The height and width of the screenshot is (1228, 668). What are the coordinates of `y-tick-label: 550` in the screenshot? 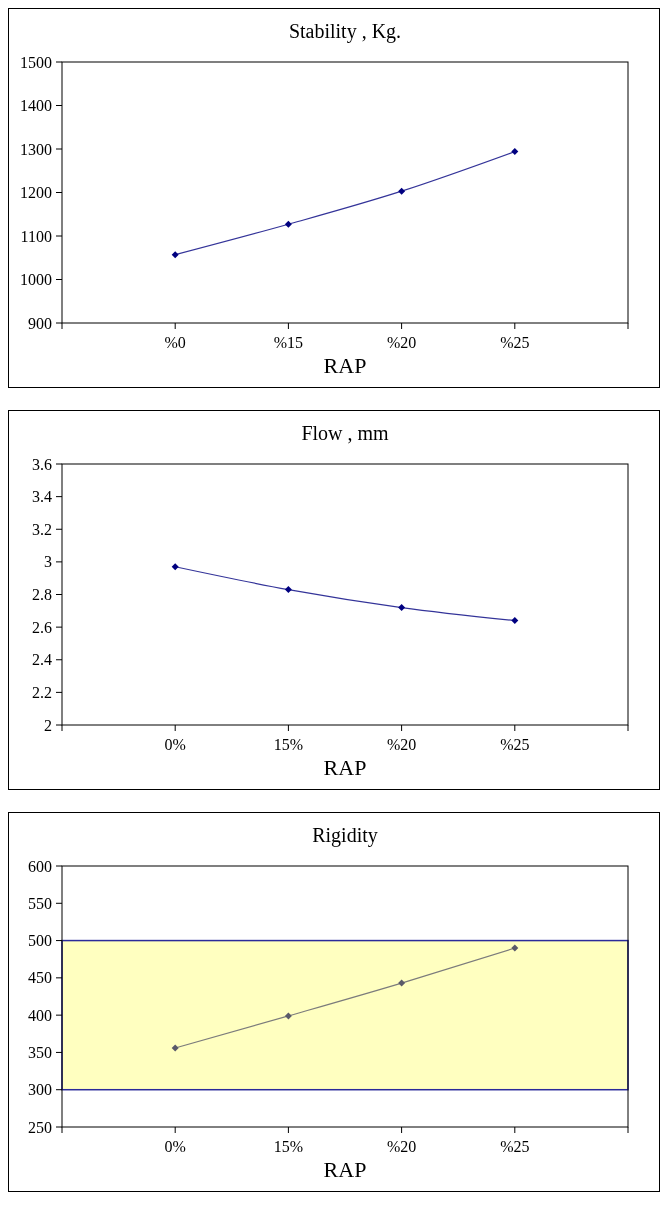 It's located at (40, 903).